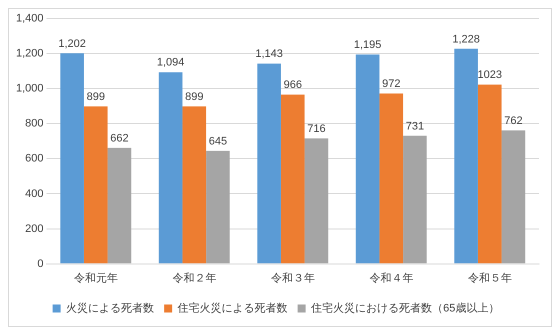 The image size is (560, 335). What do you see at coordinates (293, 85) in the screenshot?
I see `data-label: 966` at bounding box center [293, 85].